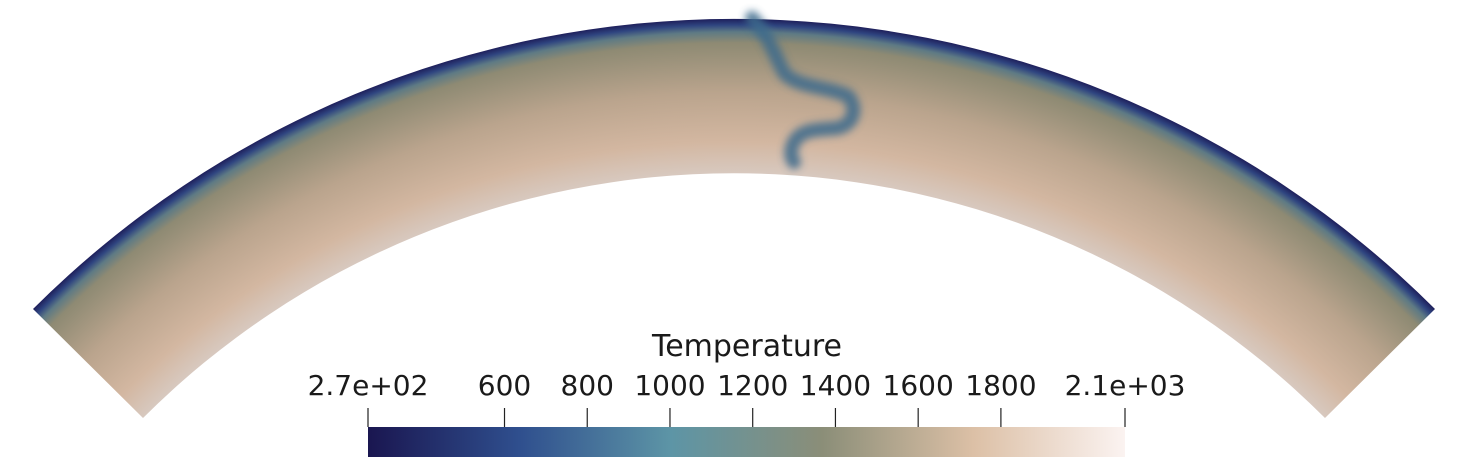 The width and height of the screenshot is (1468, 474). What do you see at coordinates (746, 346) in the screenshot?
I see `colorbar-title: Temperature` at bounding box center [746, 346].